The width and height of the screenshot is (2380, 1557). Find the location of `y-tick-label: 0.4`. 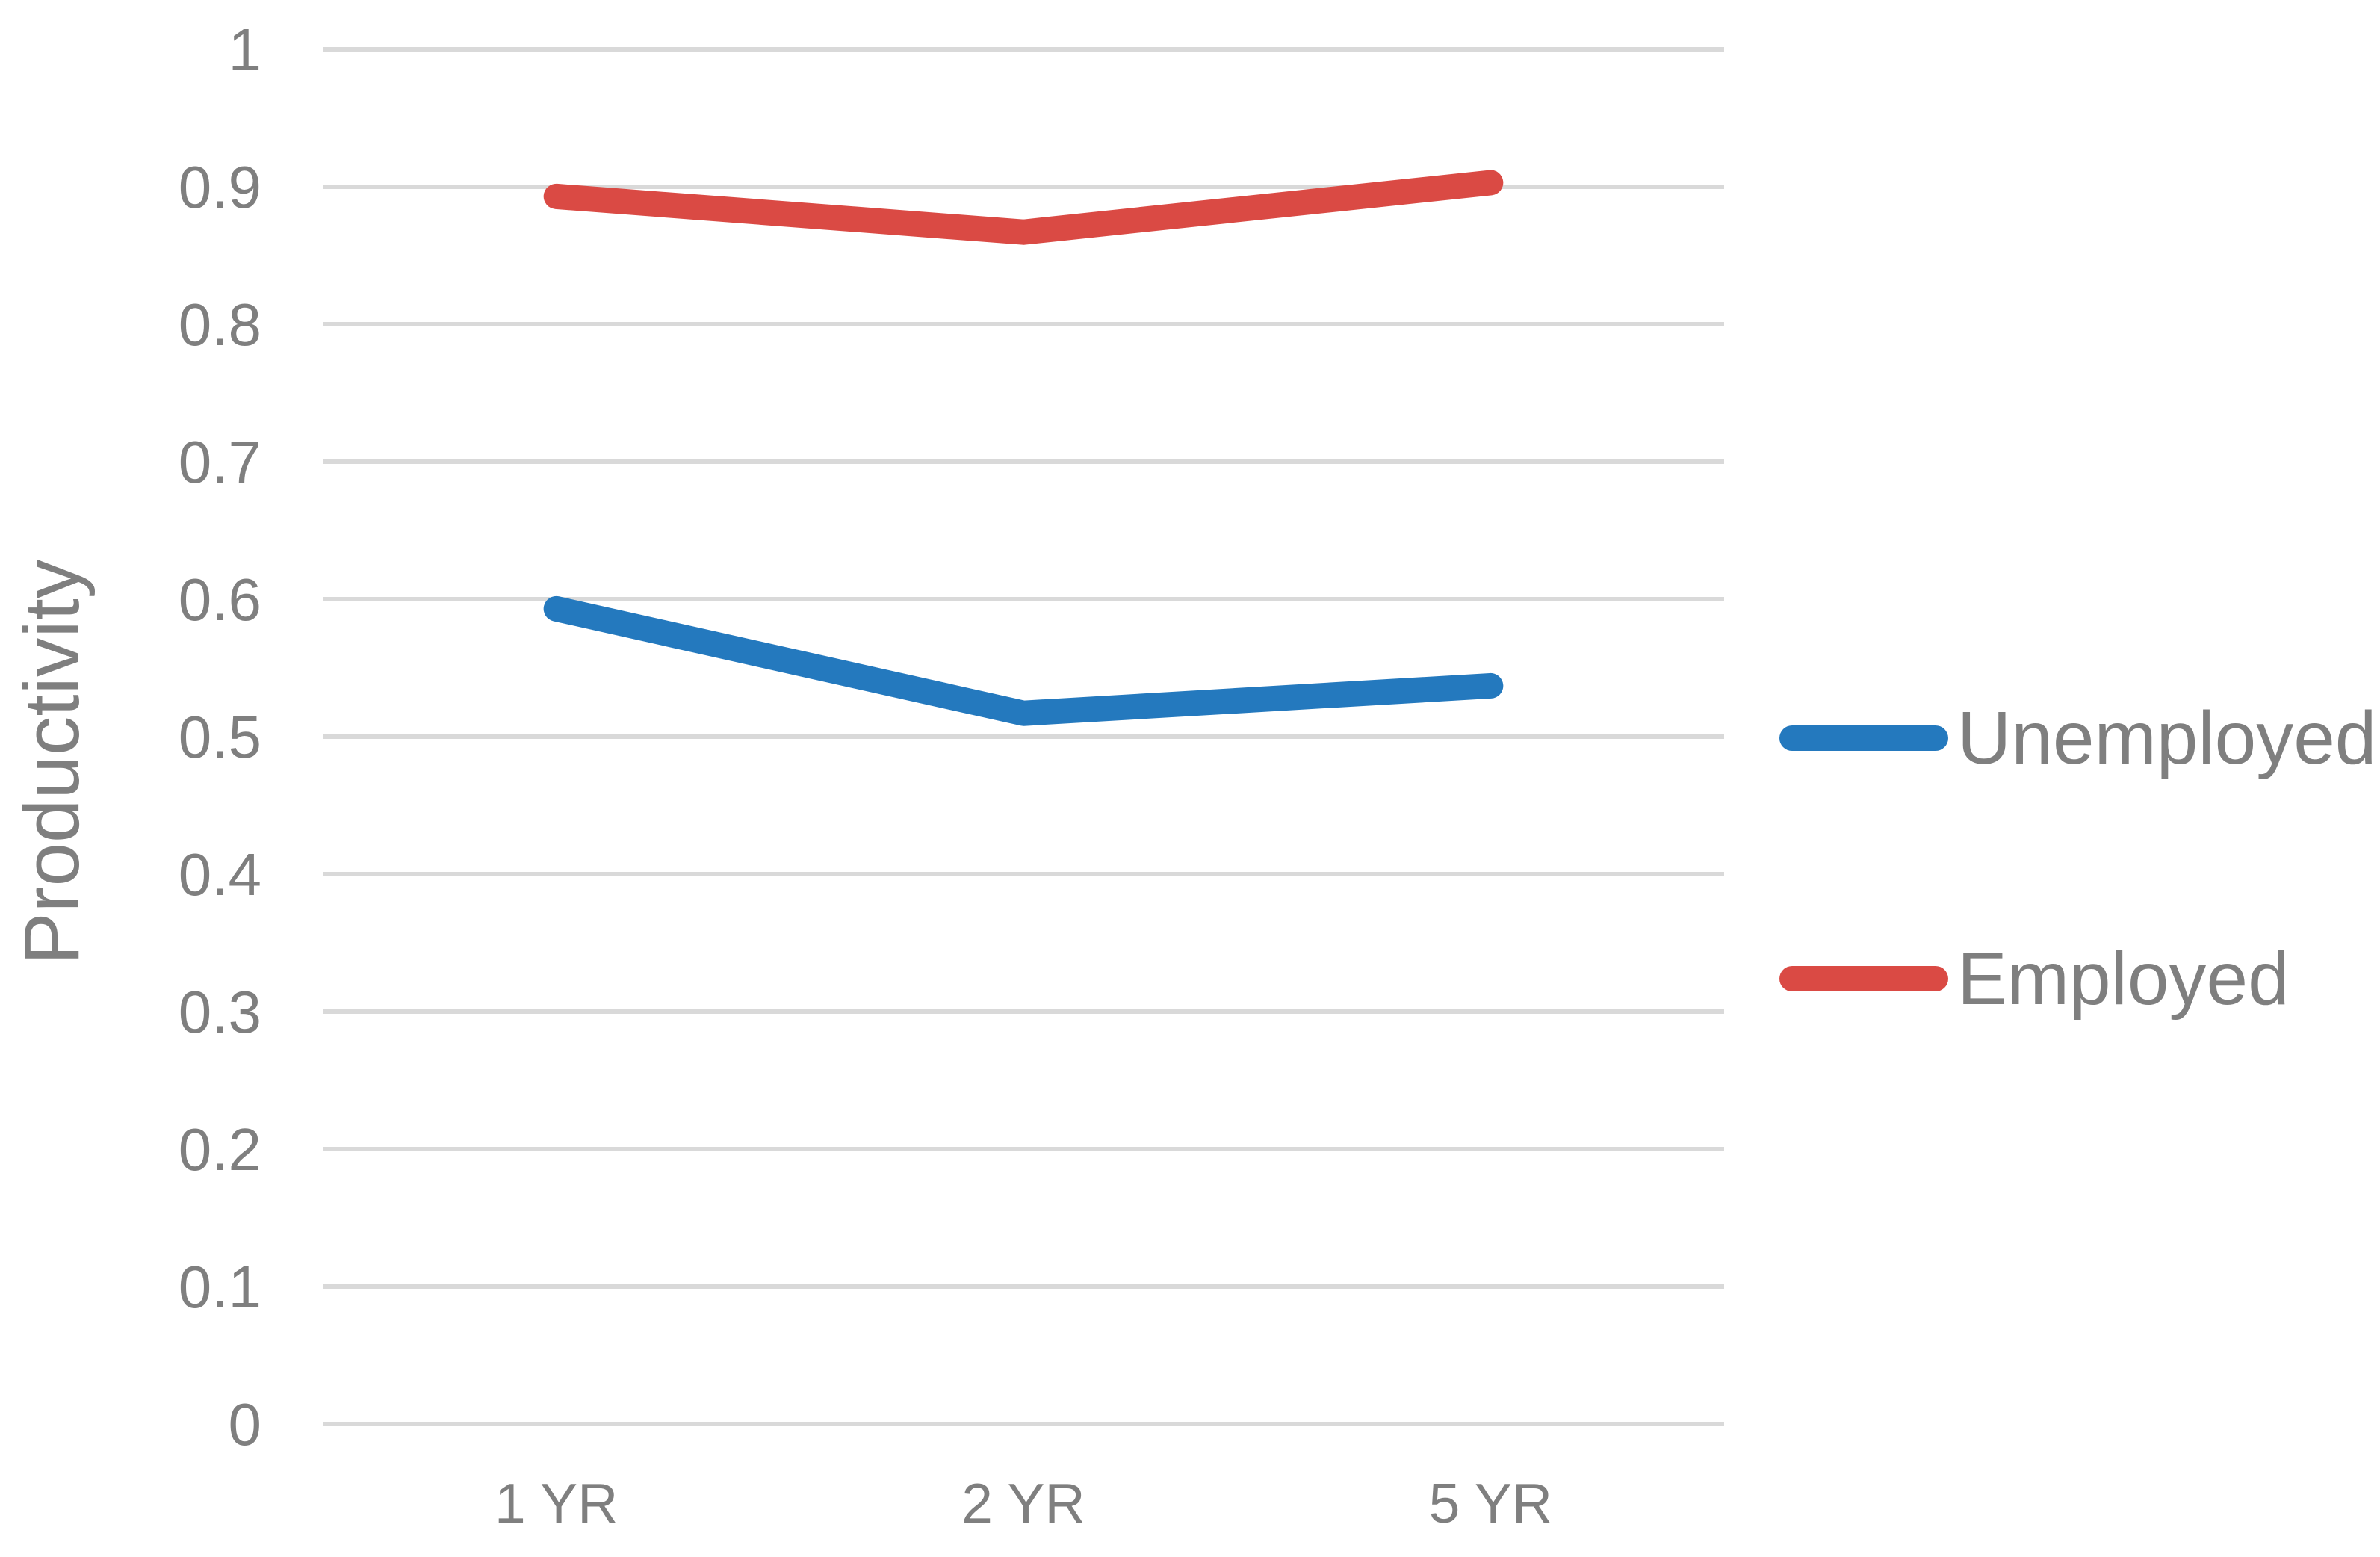

y-tick-label: 0.4 is located at coordinates (220, 874).